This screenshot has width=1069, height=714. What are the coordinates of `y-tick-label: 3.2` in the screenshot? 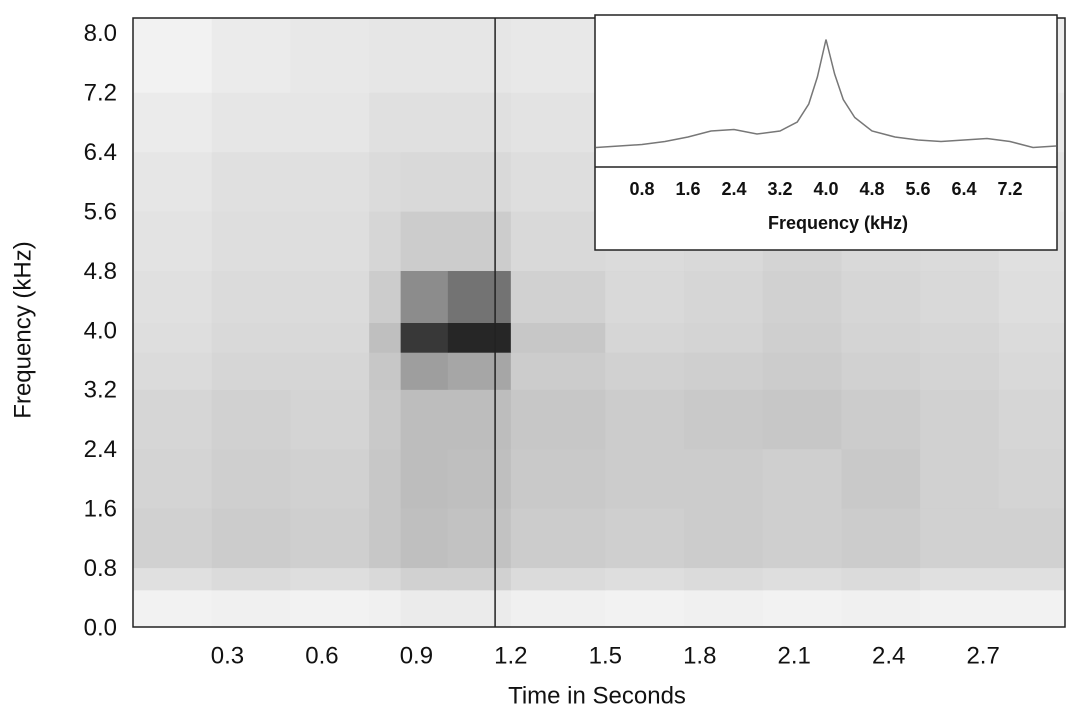 It's located at (100, 390).